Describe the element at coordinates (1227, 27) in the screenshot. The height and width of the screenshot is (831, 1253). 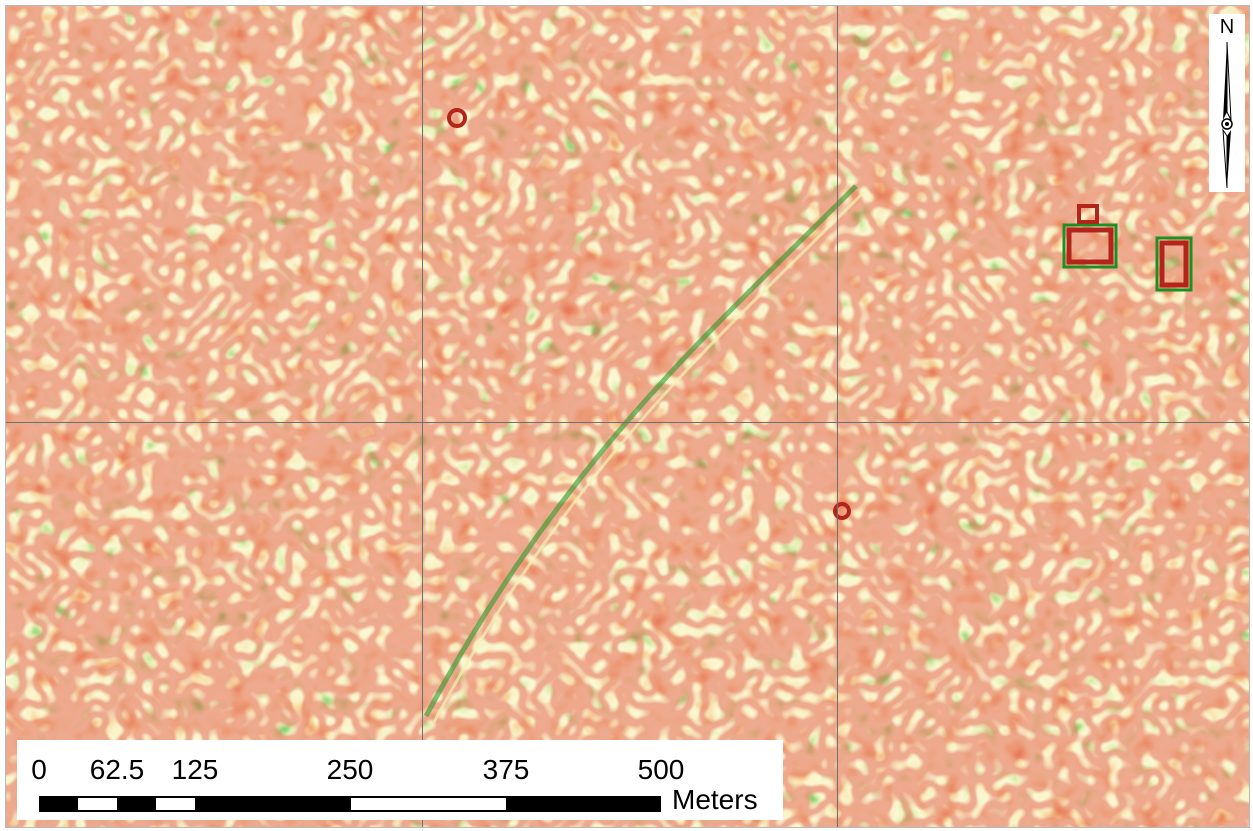
I see `north-label: N` at that location.